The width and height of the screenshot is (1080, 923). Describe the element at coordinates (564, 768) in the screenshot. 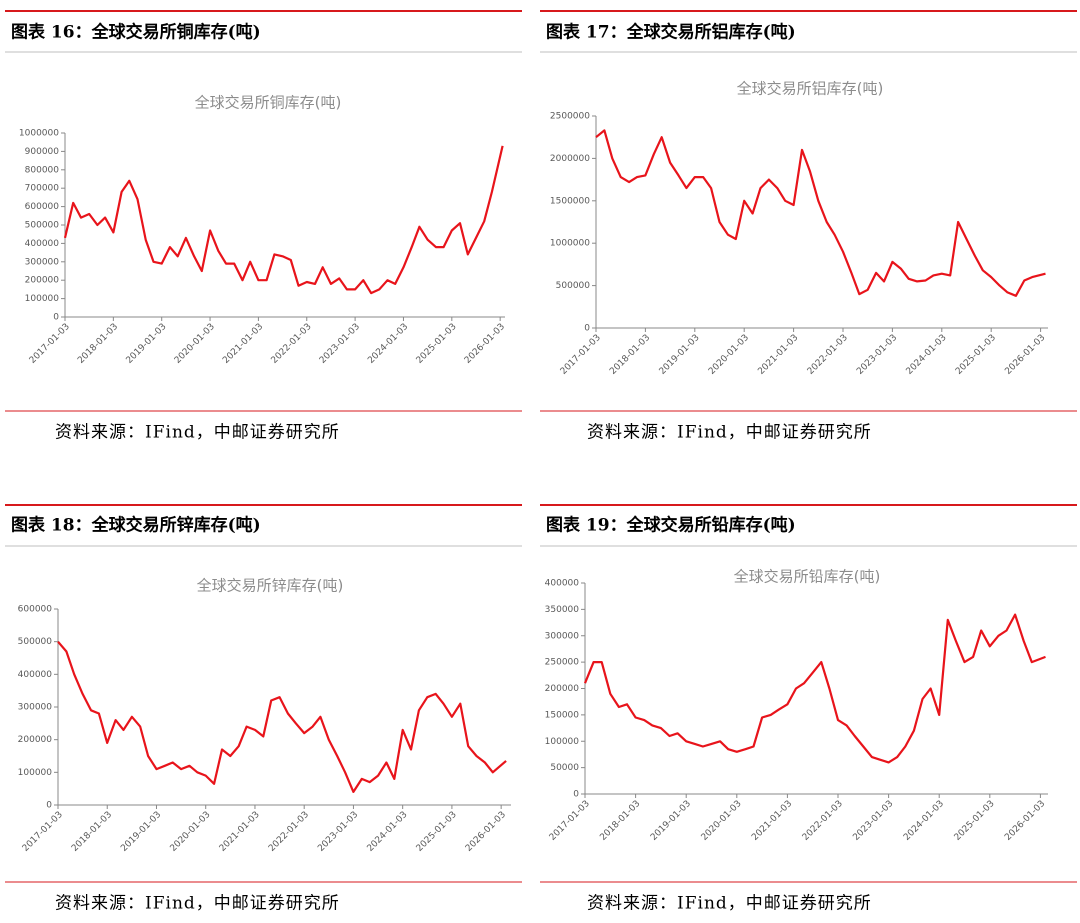

I see `y-tick-label: 50000` at that location.